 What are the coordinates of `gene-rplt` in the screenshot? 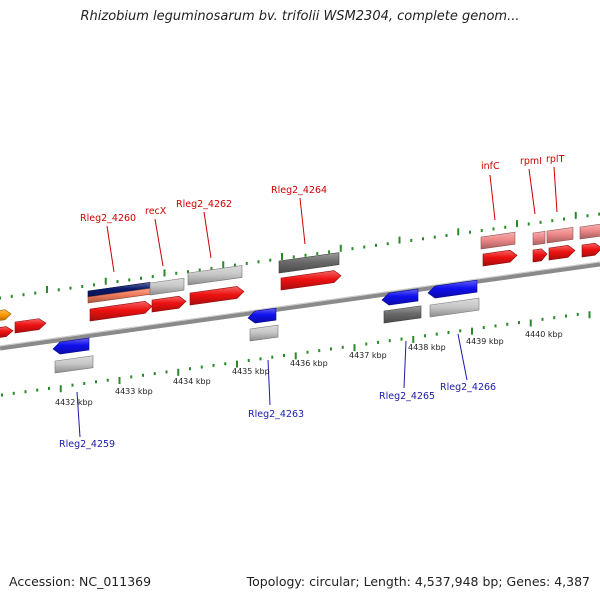 It's located at (562, 253).